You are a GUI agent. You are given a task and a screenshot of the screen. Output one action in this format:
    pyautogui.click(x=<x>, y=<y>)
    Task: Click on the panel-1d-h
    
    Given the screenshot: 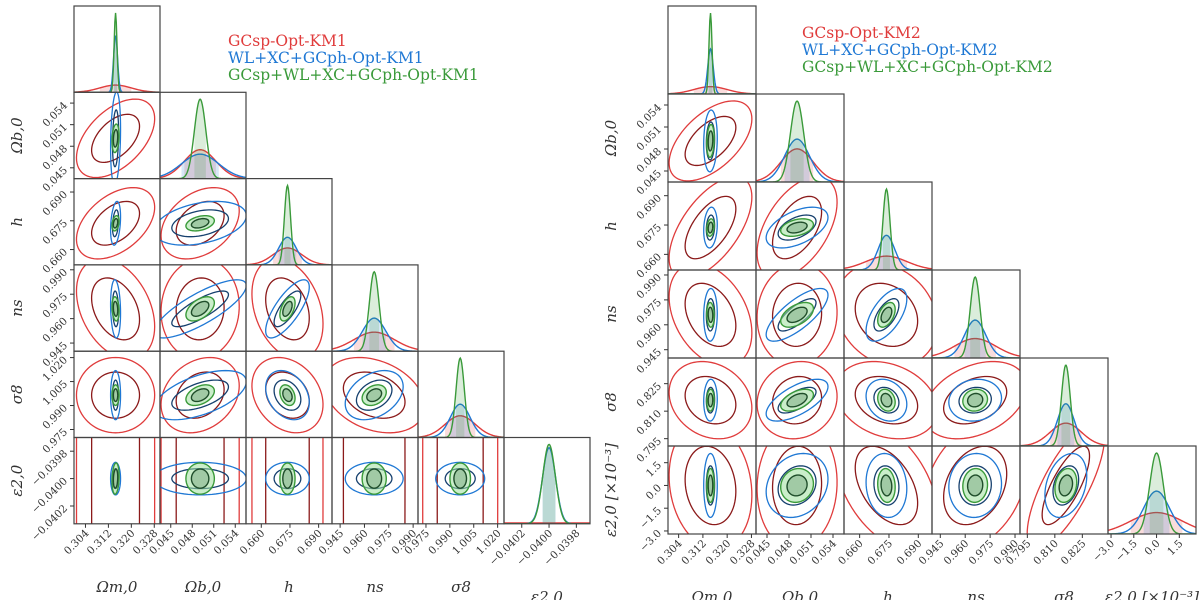 What is the action you would take?
    pyautogui.click(x=888, y=226)
    